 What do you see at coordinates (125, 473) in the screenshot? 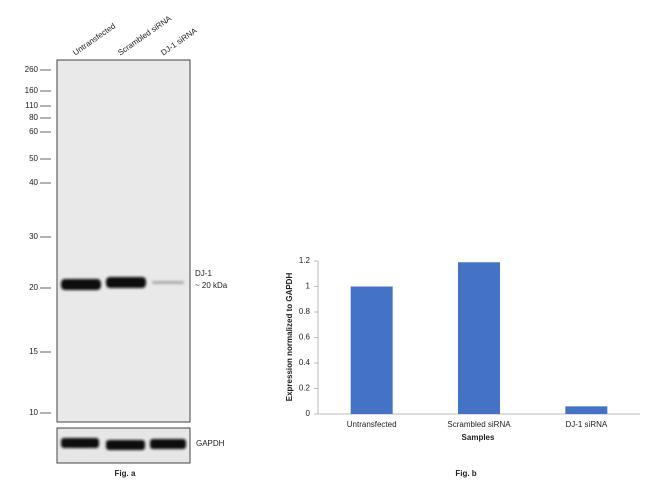
I see `caption: Fig. a` at bounding box center [125, 473].